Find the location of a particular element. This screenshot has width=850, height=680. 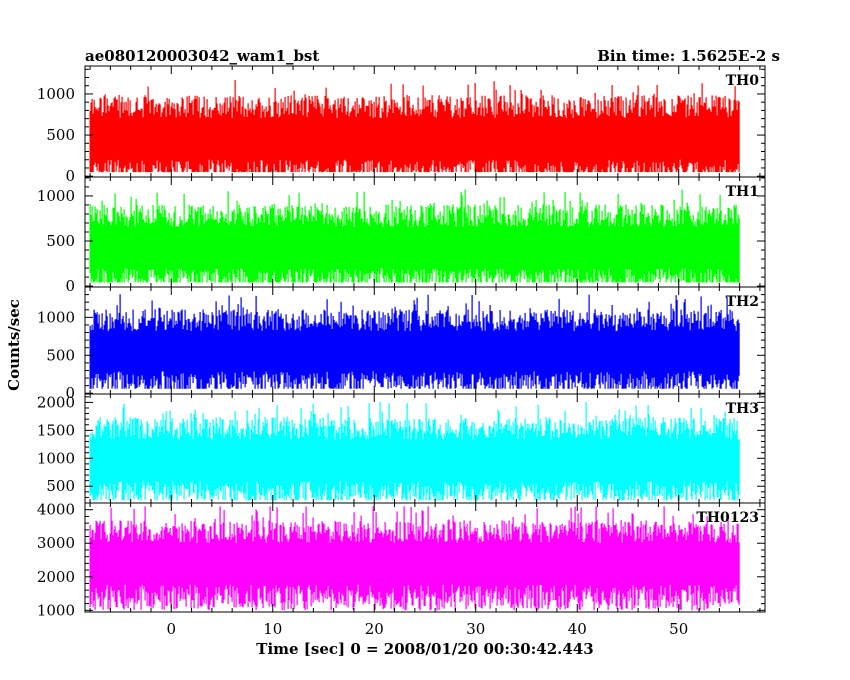

chart-title: ae080120003042_wam1_bst is located at coordinates (202, 56).